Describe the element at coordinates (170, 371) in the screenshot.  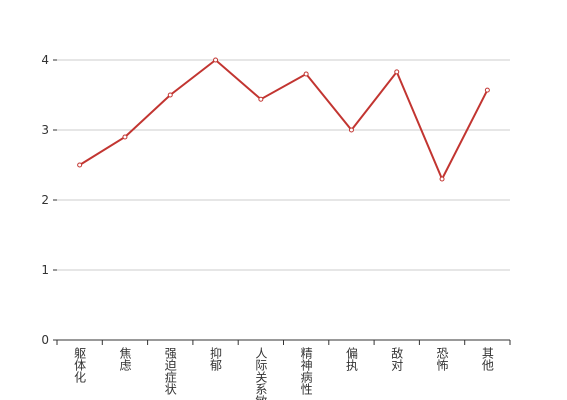
I see `x-tick-label: 强迫症状` at that location.